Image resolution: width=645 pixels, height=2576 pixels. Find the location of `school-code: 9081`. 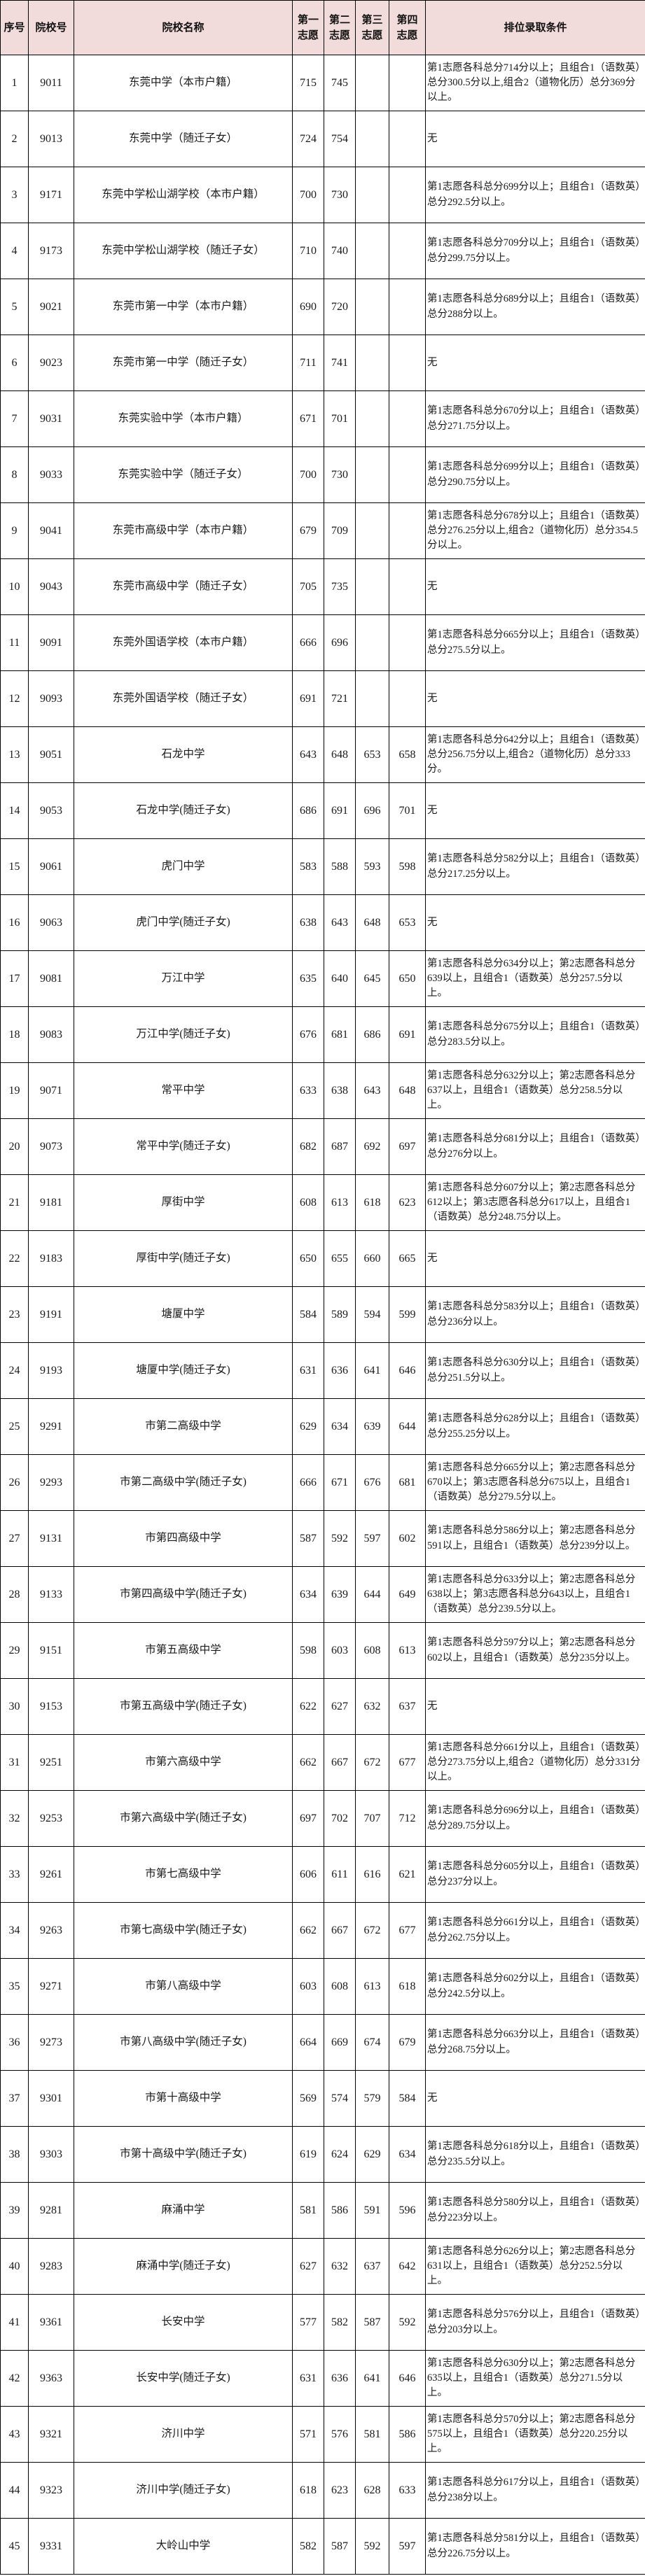

school-code: 9081 is located at coordinates (51, 978).